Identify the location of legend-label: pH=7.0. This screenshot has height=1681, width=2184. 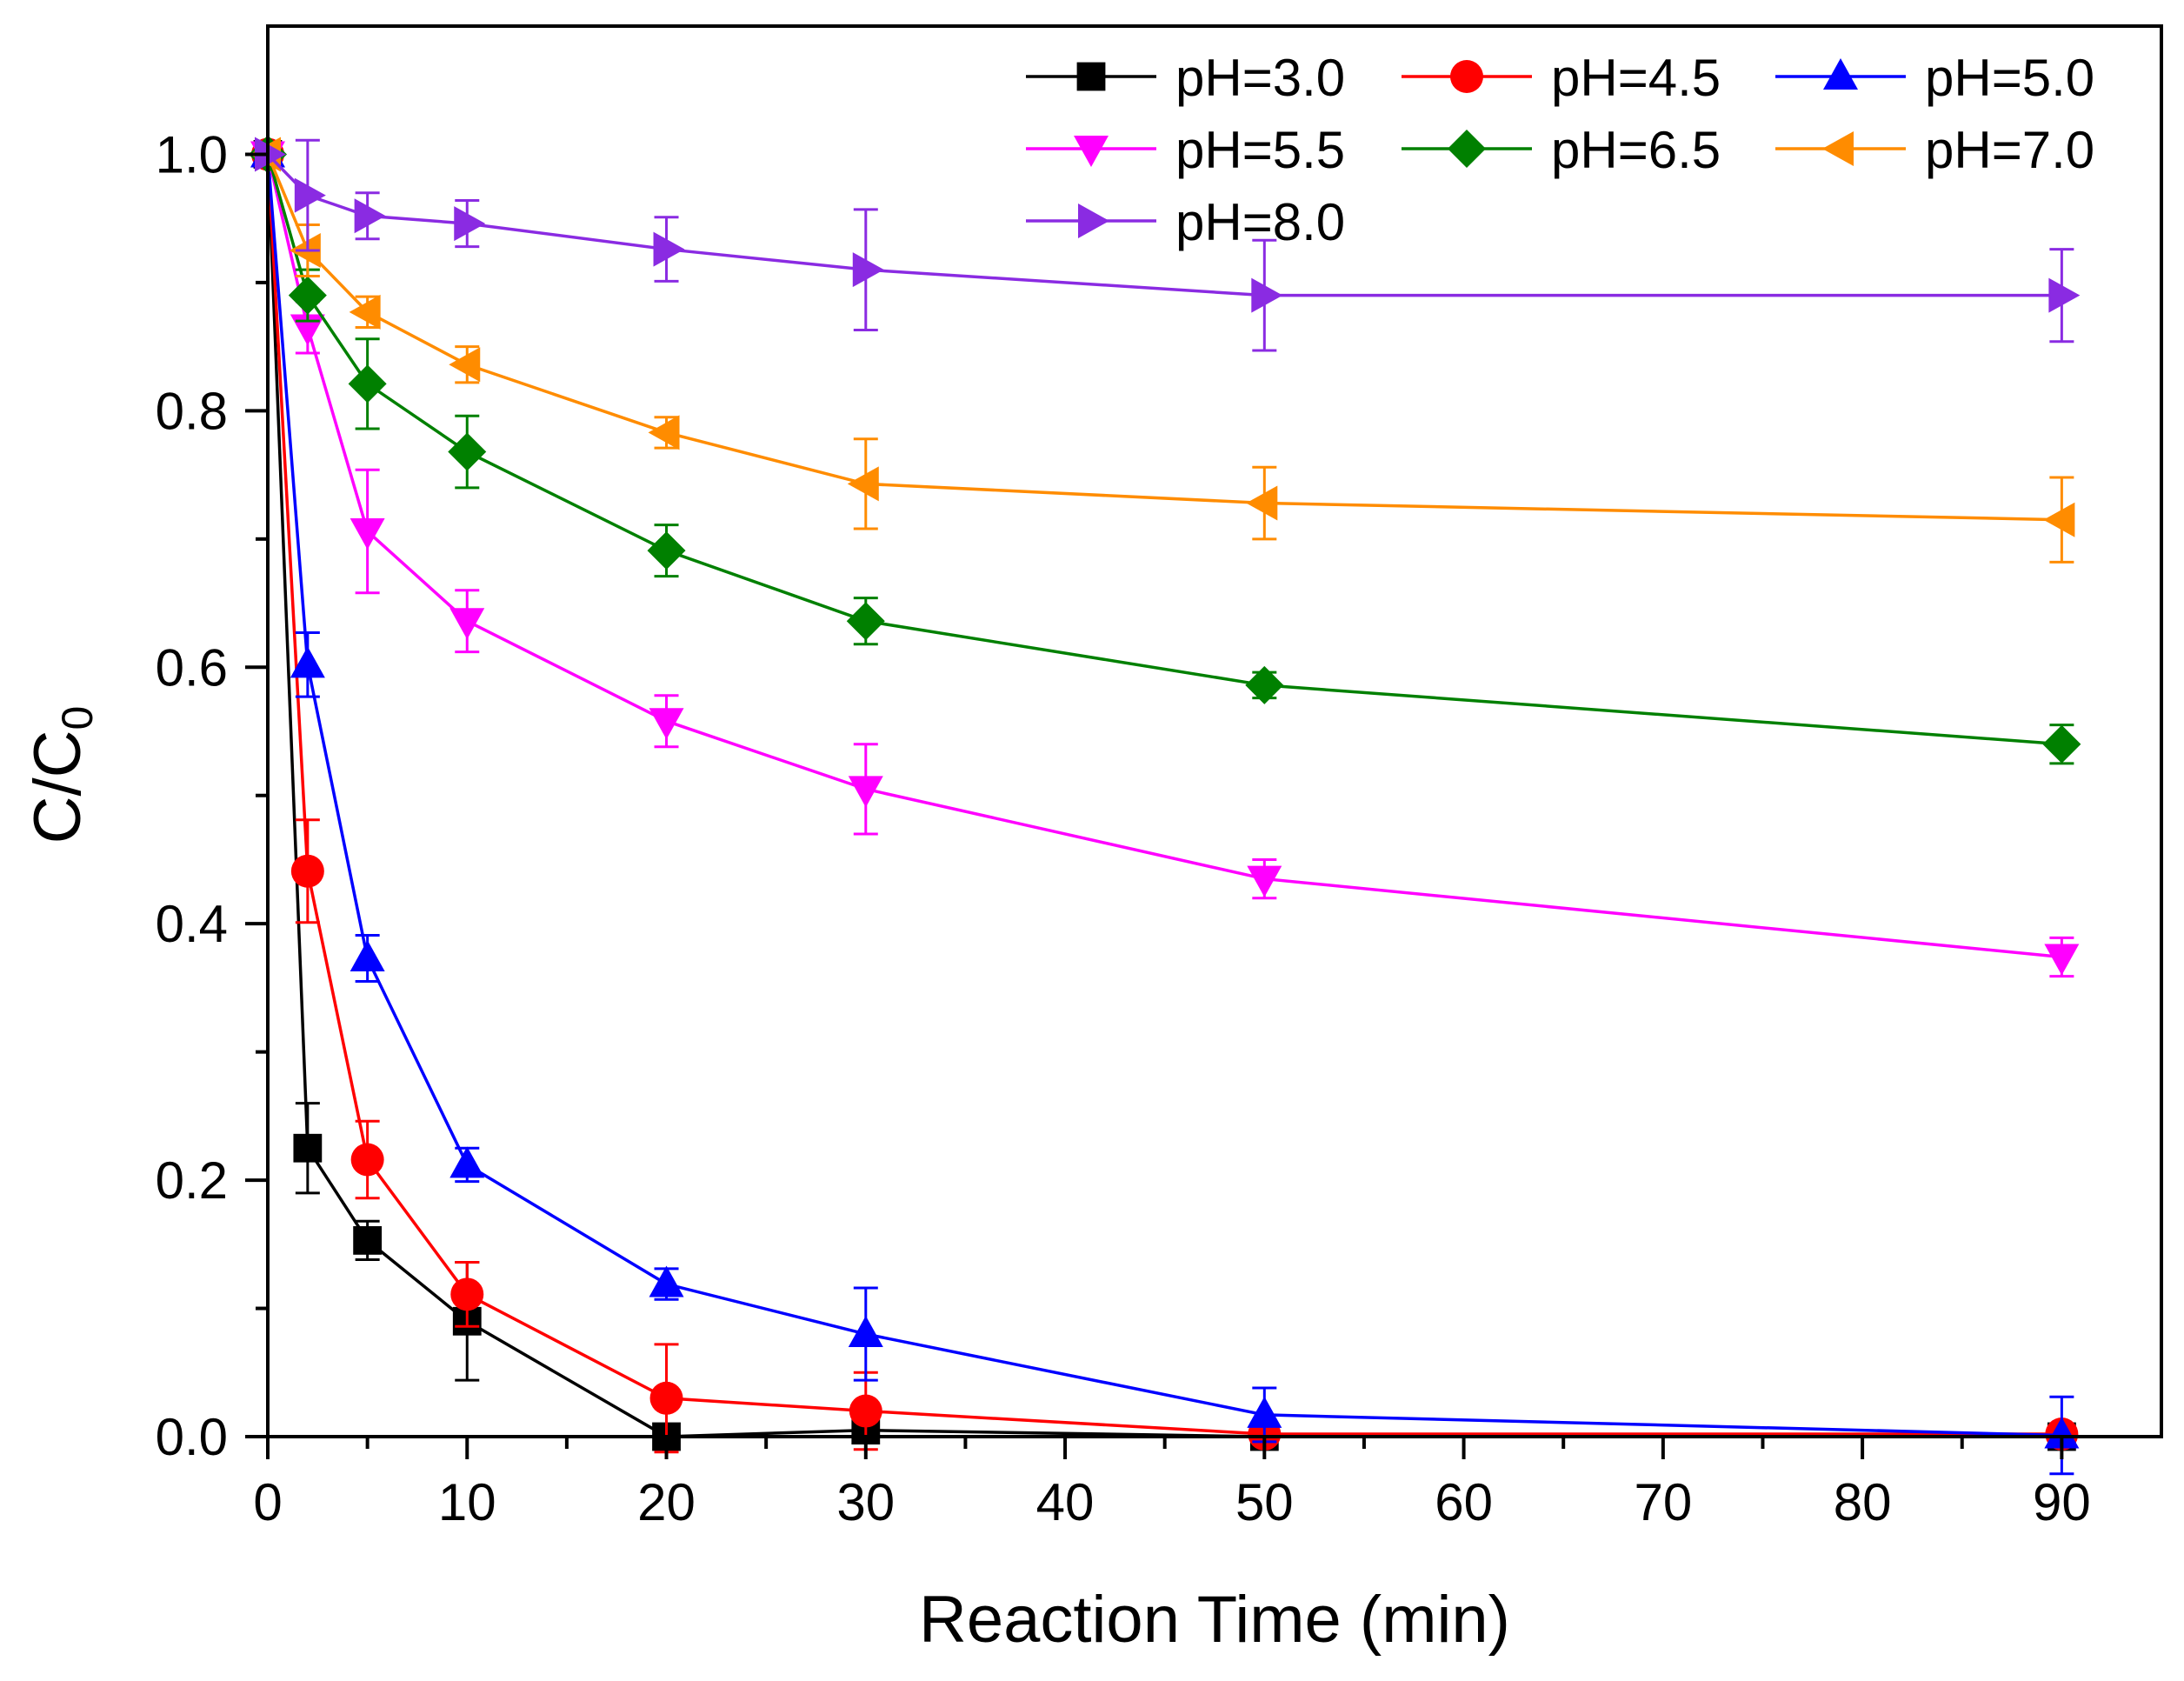
(2009, 150).